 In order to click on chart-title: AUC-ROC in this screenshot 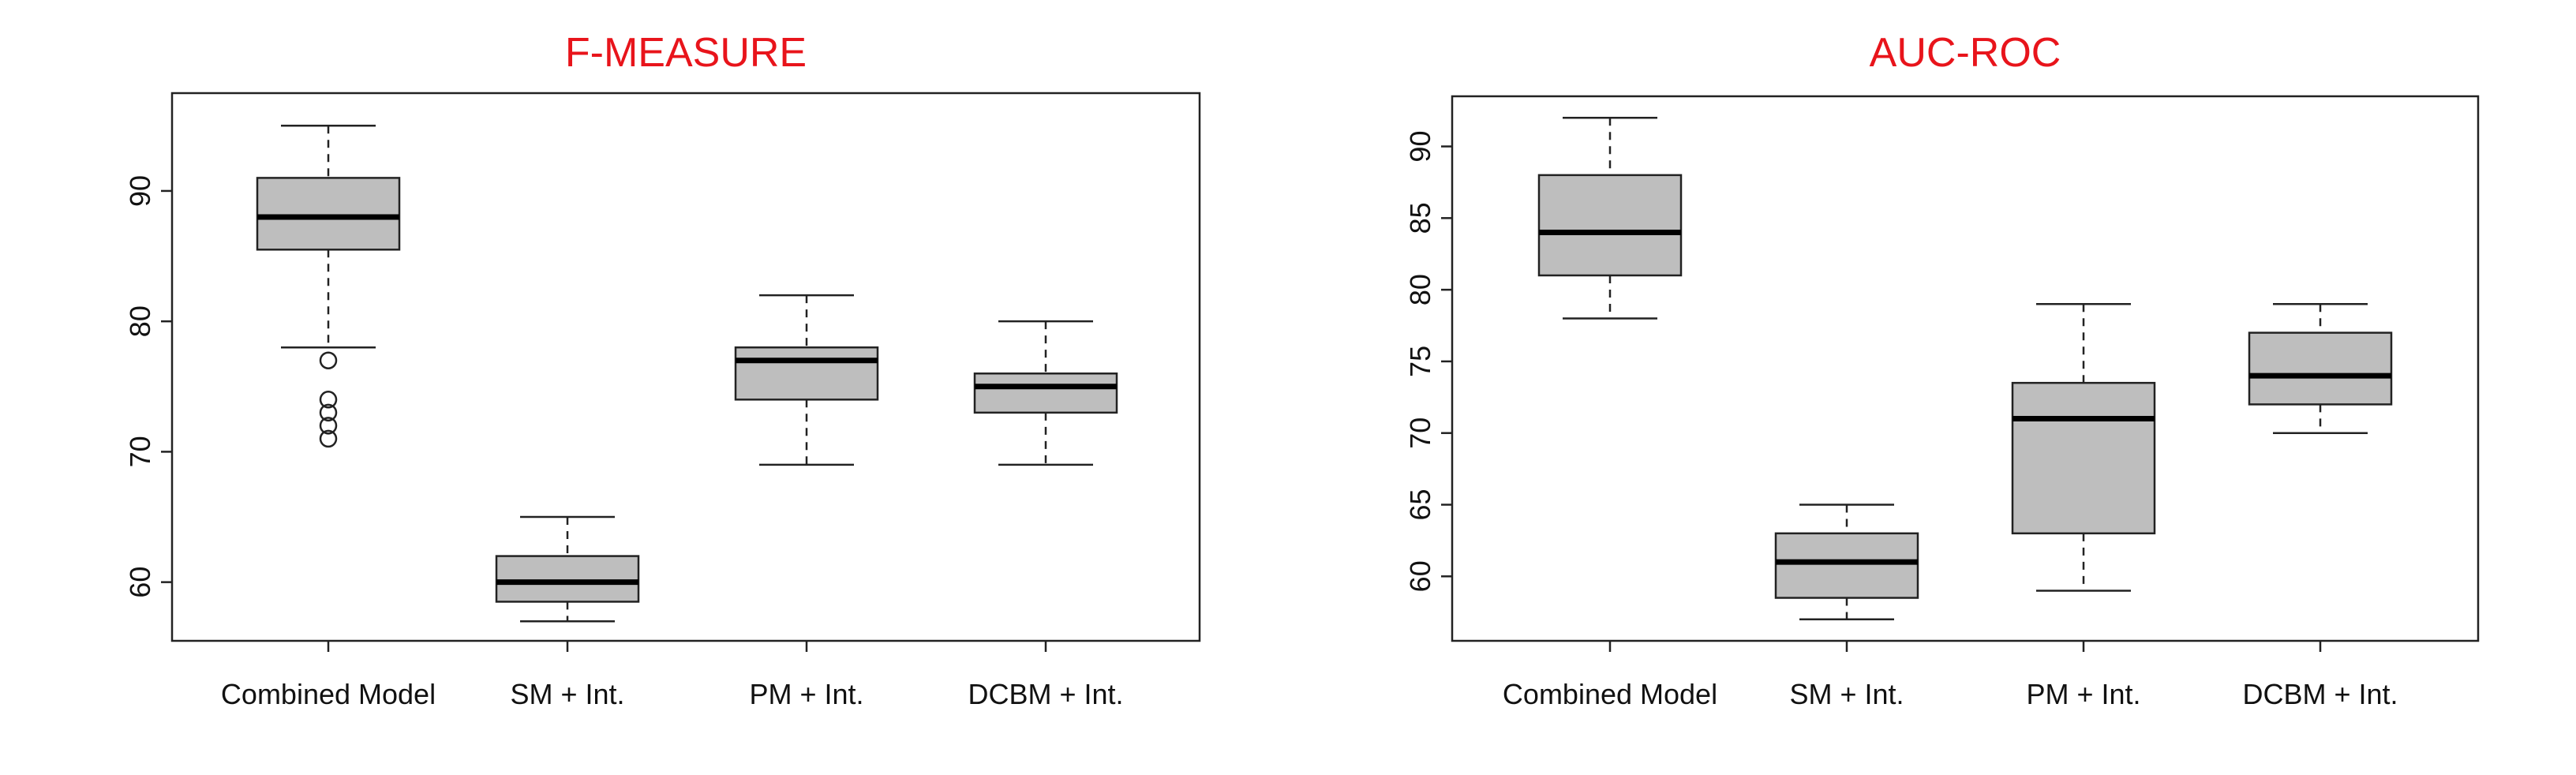, I will do `click(1965, 53)`.